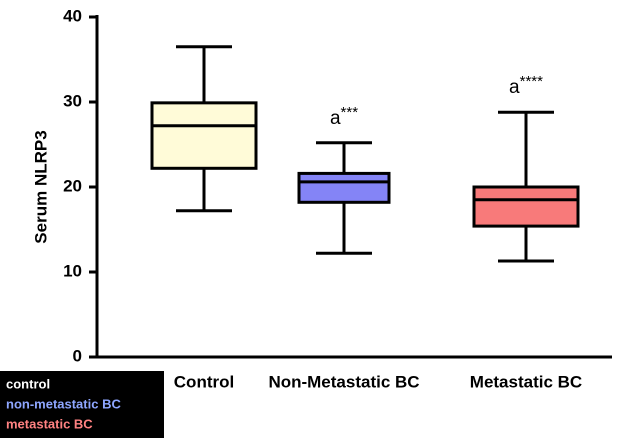 The image size is (624, 438). Describe the element at coordinates (72, 15) in the screenshot. I see `y-tick-label: 40` at that location.